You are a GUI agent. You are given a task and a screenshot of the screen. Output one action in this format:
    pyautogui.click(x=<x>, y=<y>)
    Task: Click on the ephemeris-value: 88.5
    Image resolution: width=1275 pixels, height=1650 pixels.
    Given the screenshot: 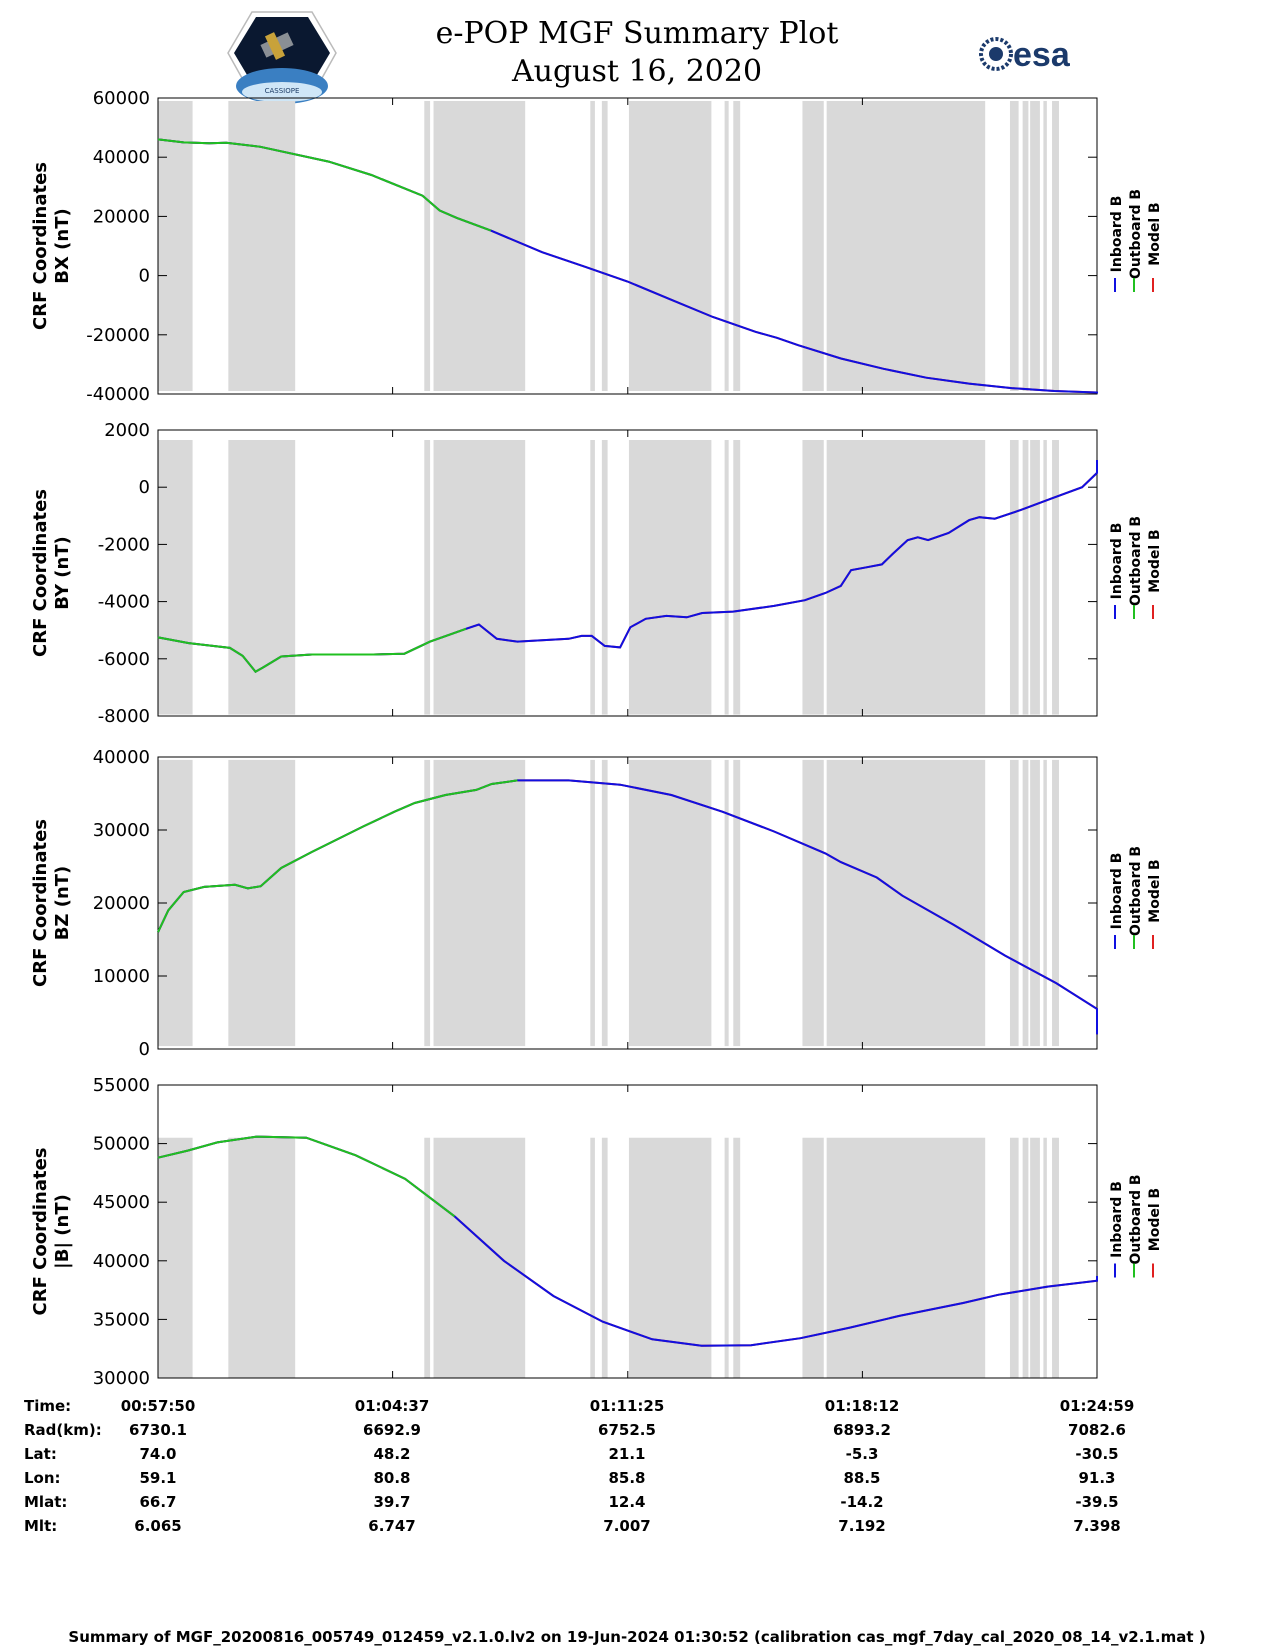 What is the action you would take?
    pyautogui.click(x=861, y=1478)
    